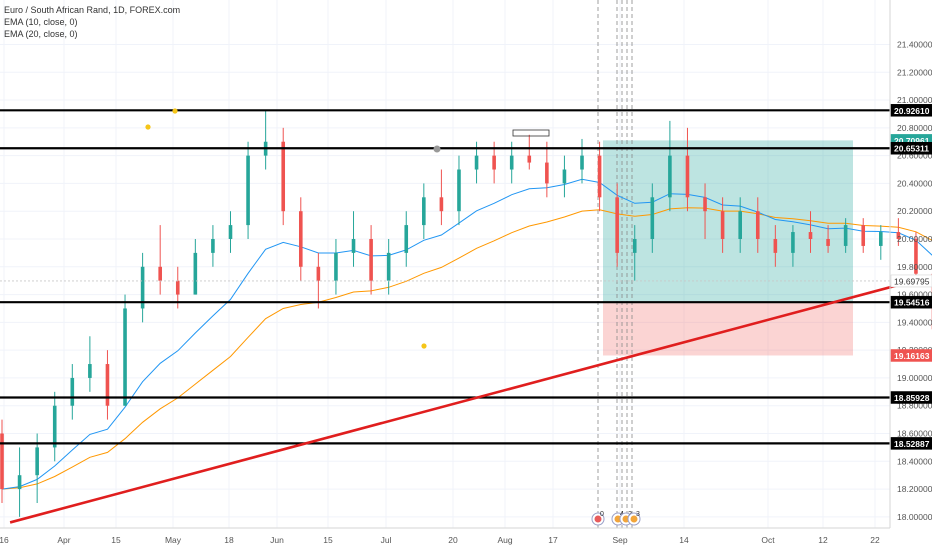 Image resolution: width=932 pixels, height=555 pixels. I want to click on price-label: 19.54516, so click(911, 302).